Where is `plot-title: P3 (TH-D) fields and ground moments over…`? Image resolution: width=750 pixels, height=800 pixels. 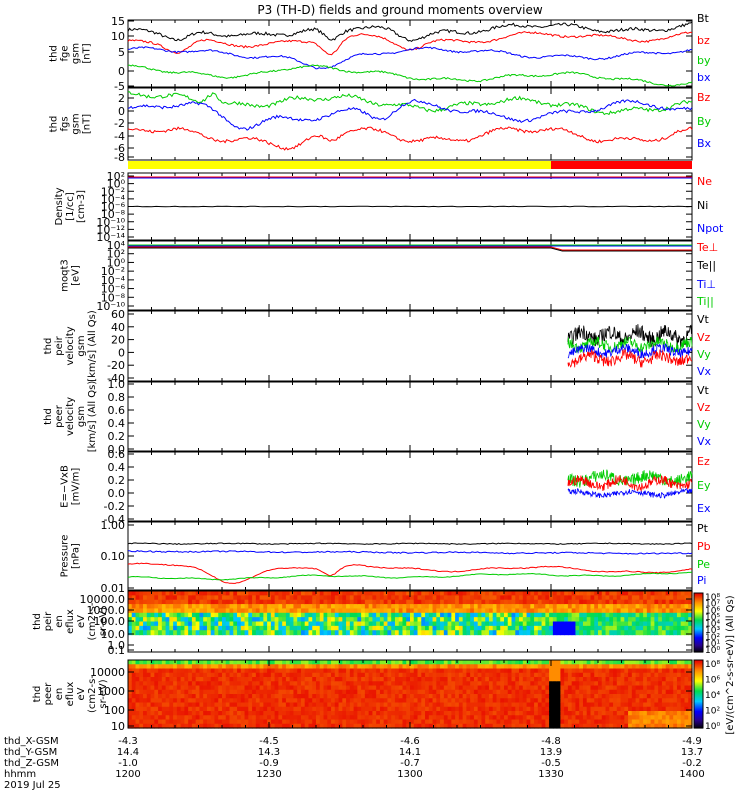
plot-title: P3 (TH-D) fields and ground moments over… is located at coordinates (399, 10).